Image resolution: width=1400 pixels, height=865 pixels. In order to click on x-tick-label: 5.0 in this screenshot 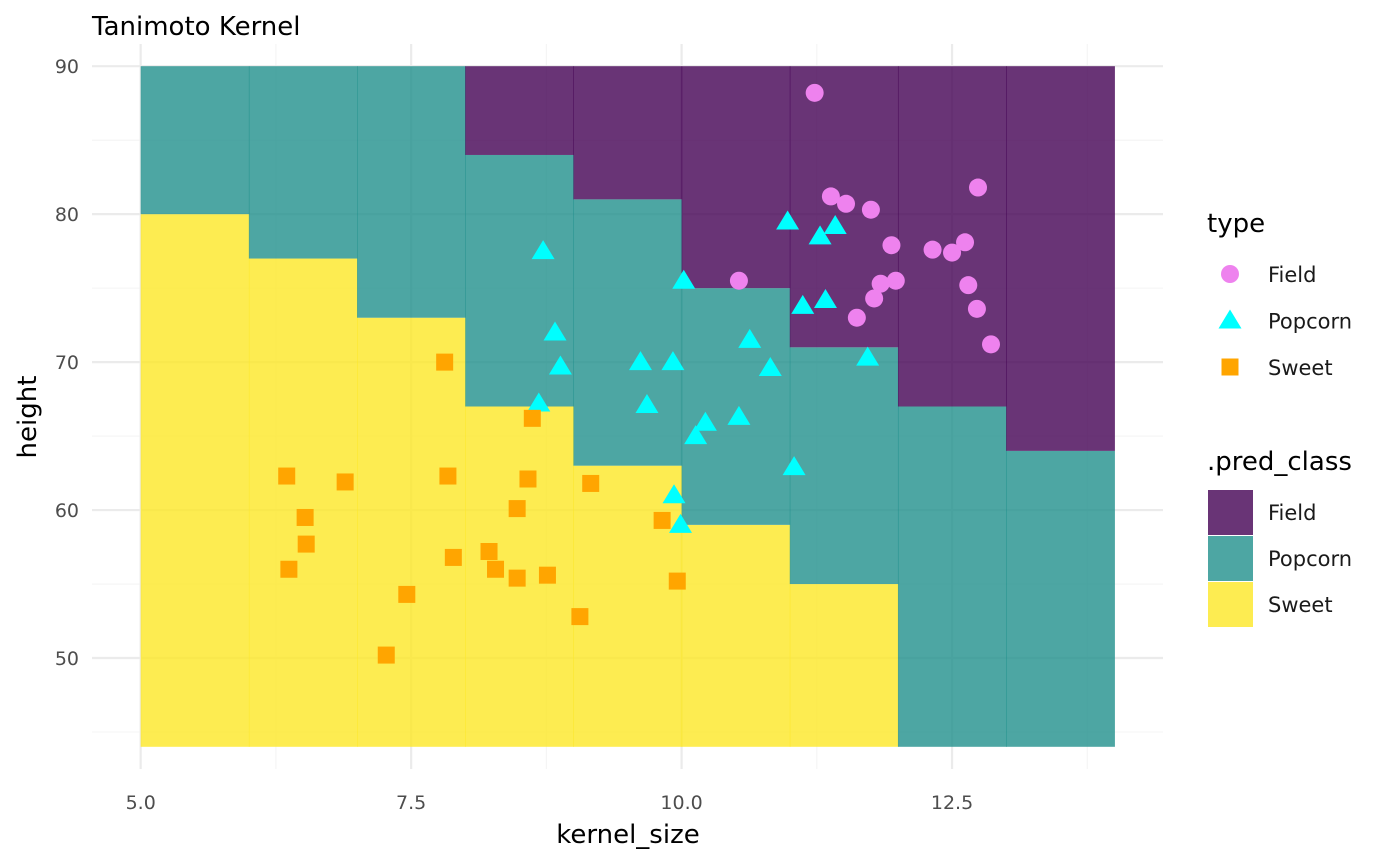, I will do `click(141, 803)`.